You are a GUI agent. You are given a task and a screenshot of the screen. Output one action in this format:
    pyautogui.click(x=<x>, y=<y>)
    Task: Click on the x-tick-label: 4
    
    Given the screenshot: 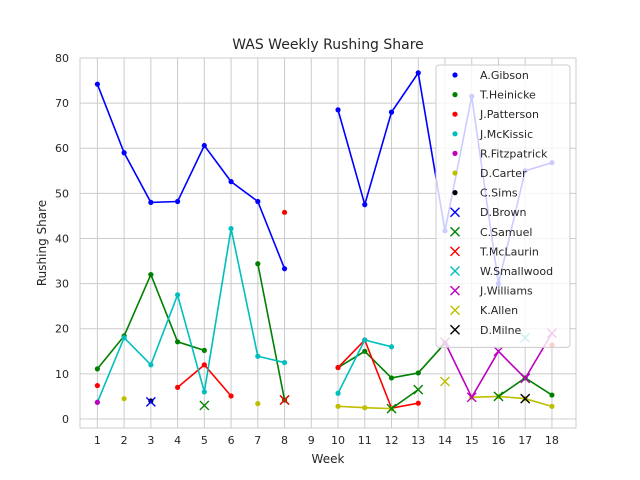 What is the action you would take?
    pyautogui.click(x=177, y=440)
    